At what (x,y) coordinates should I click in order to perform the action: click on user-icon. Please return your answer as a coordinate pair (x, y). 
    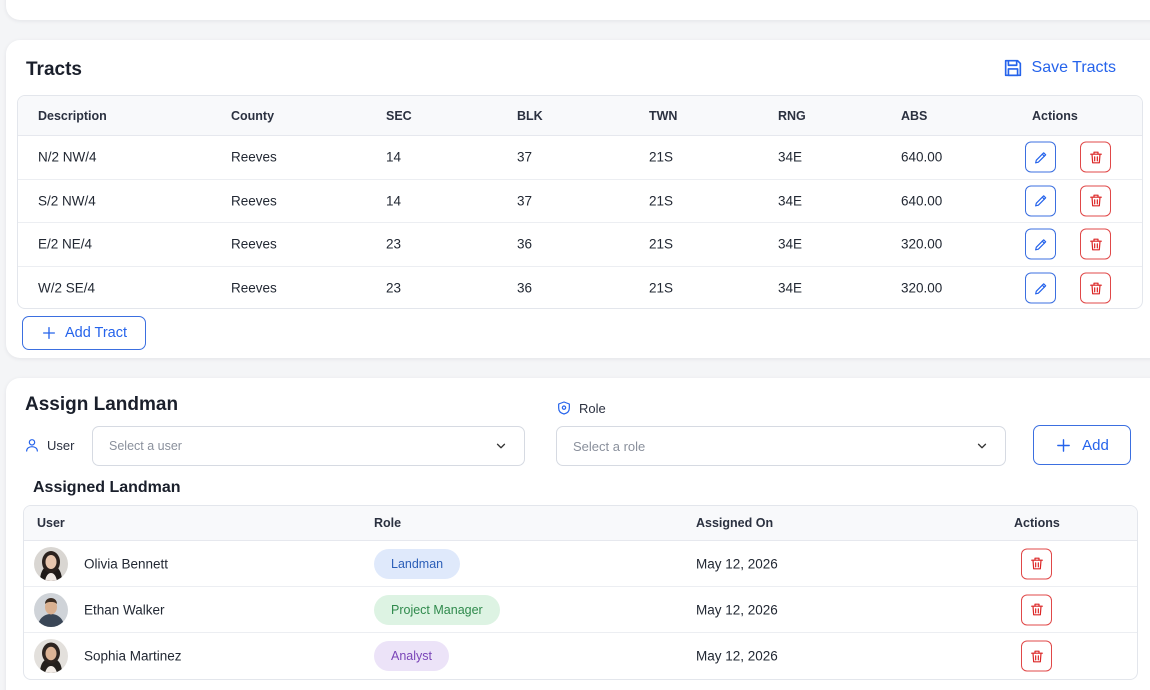
    Looking at the image, I should click on (32, 445).